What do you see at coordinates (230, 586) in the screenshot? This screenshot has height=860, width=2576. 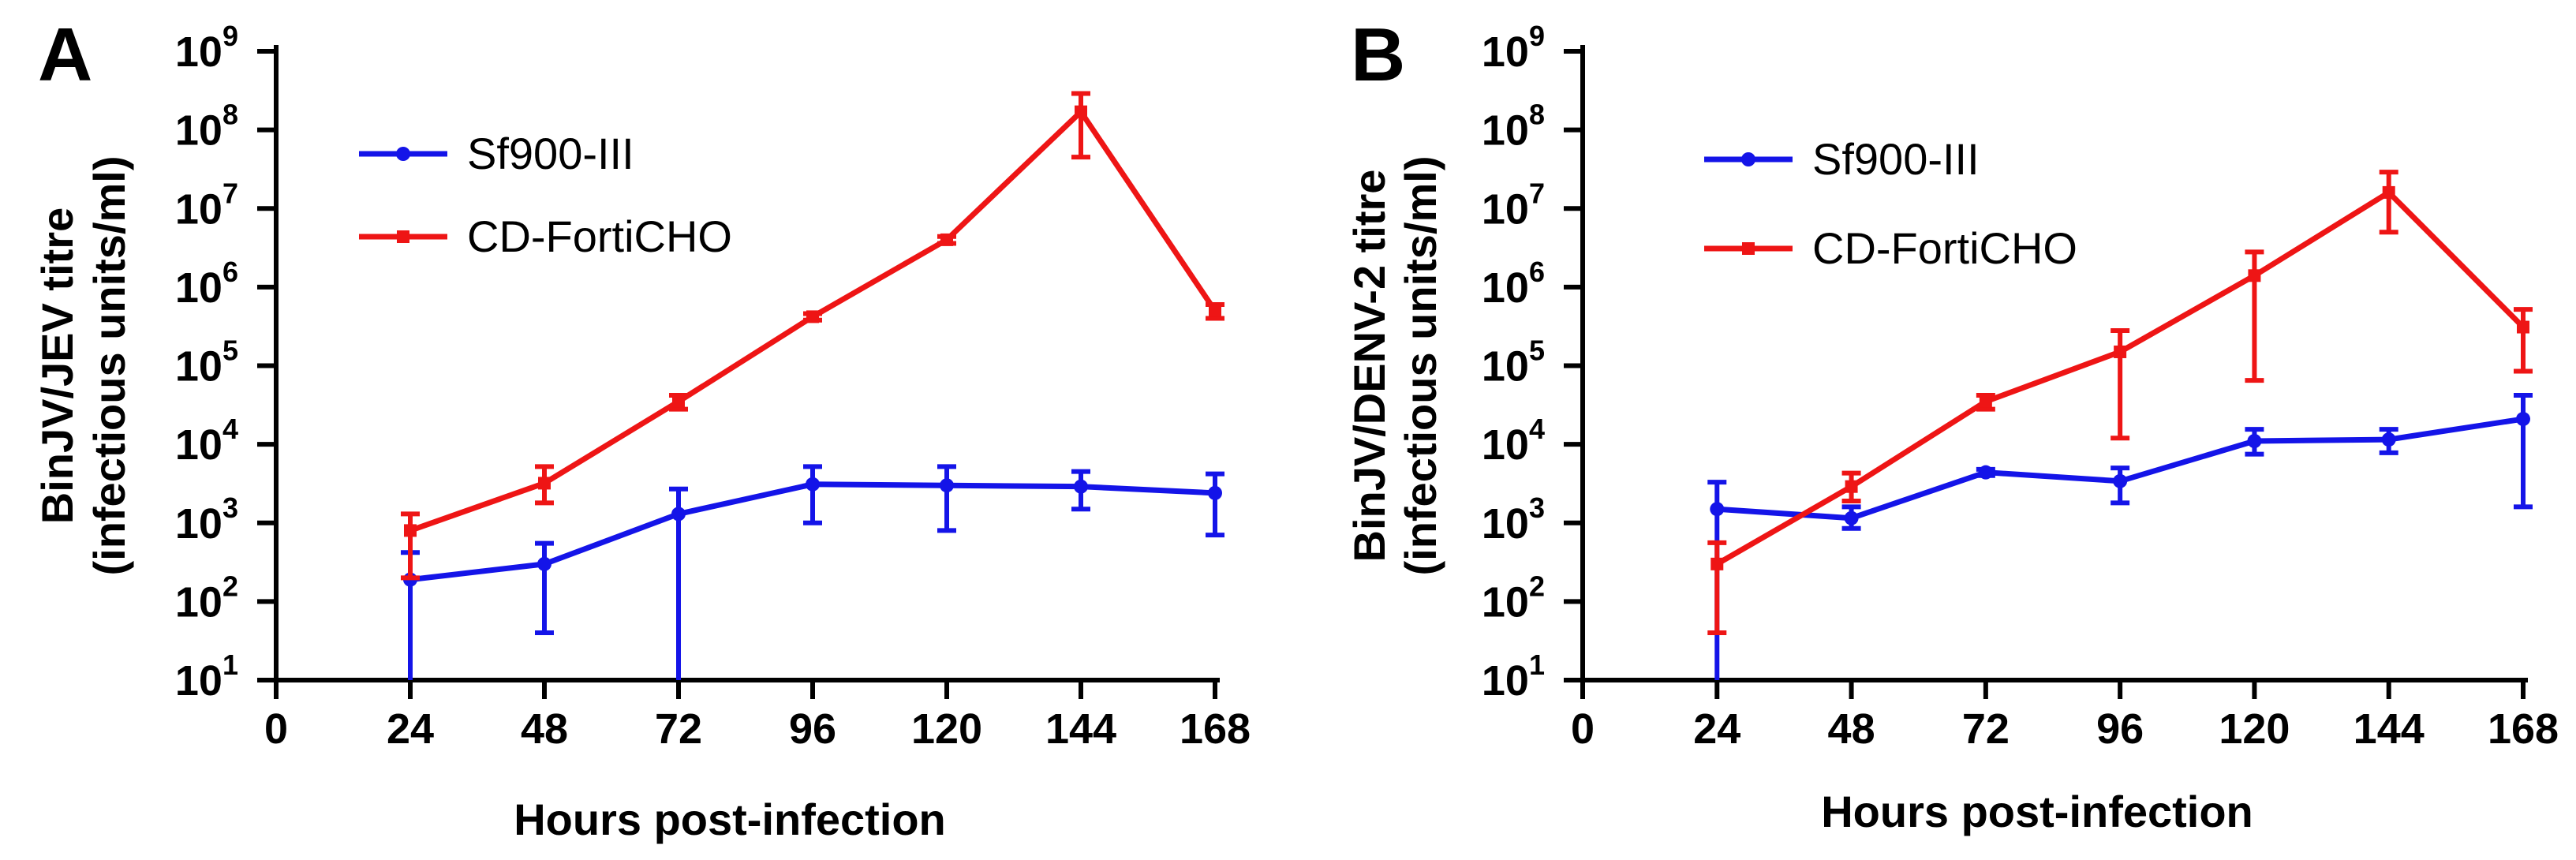 I see `y-tick-exponent: 2` at bounding box center [230, 586].